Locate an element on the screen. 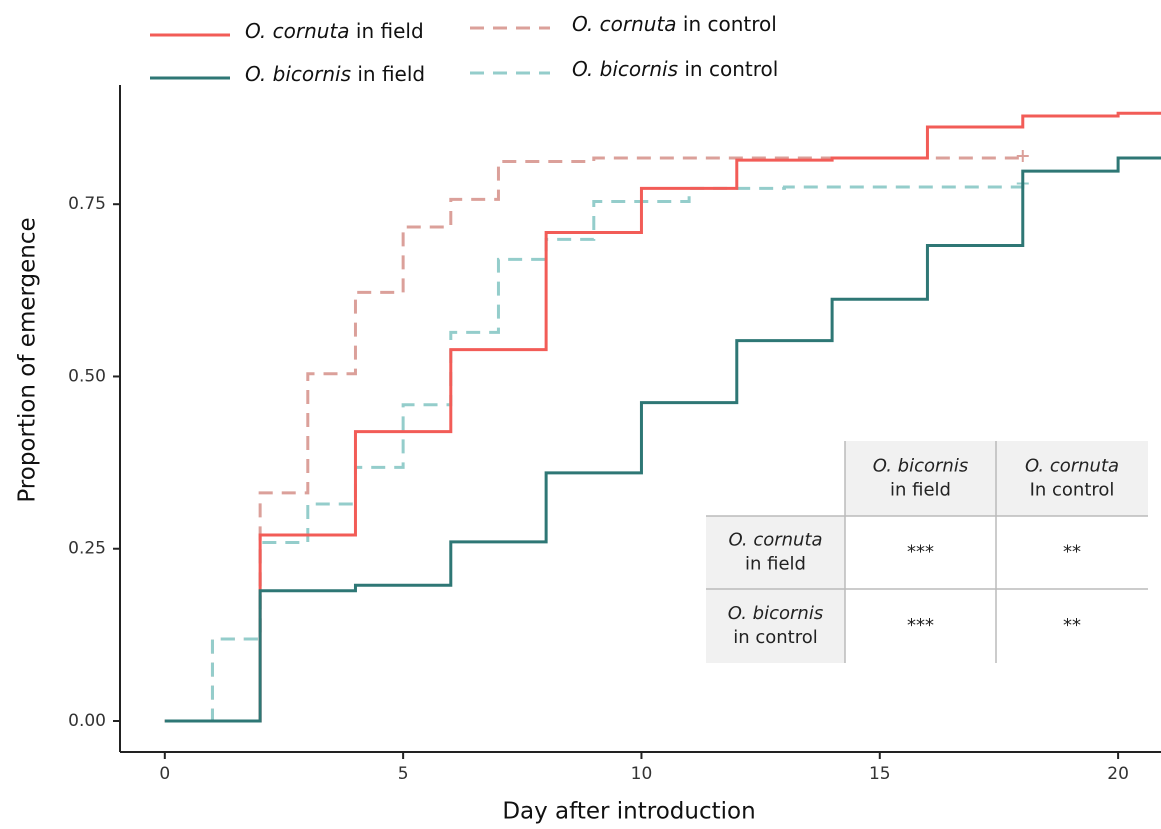  x-tick-label: 0 is located at coordinates (164, 774).